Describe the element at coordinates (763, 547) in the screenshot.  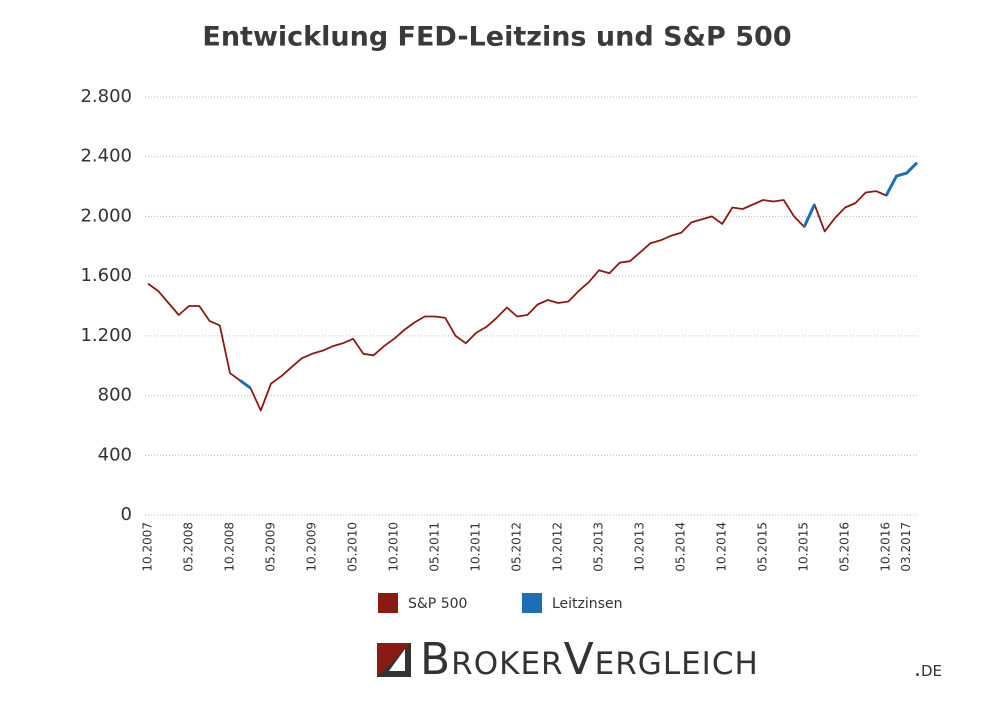
I see `x-tick-label: 05.2015` at that location.